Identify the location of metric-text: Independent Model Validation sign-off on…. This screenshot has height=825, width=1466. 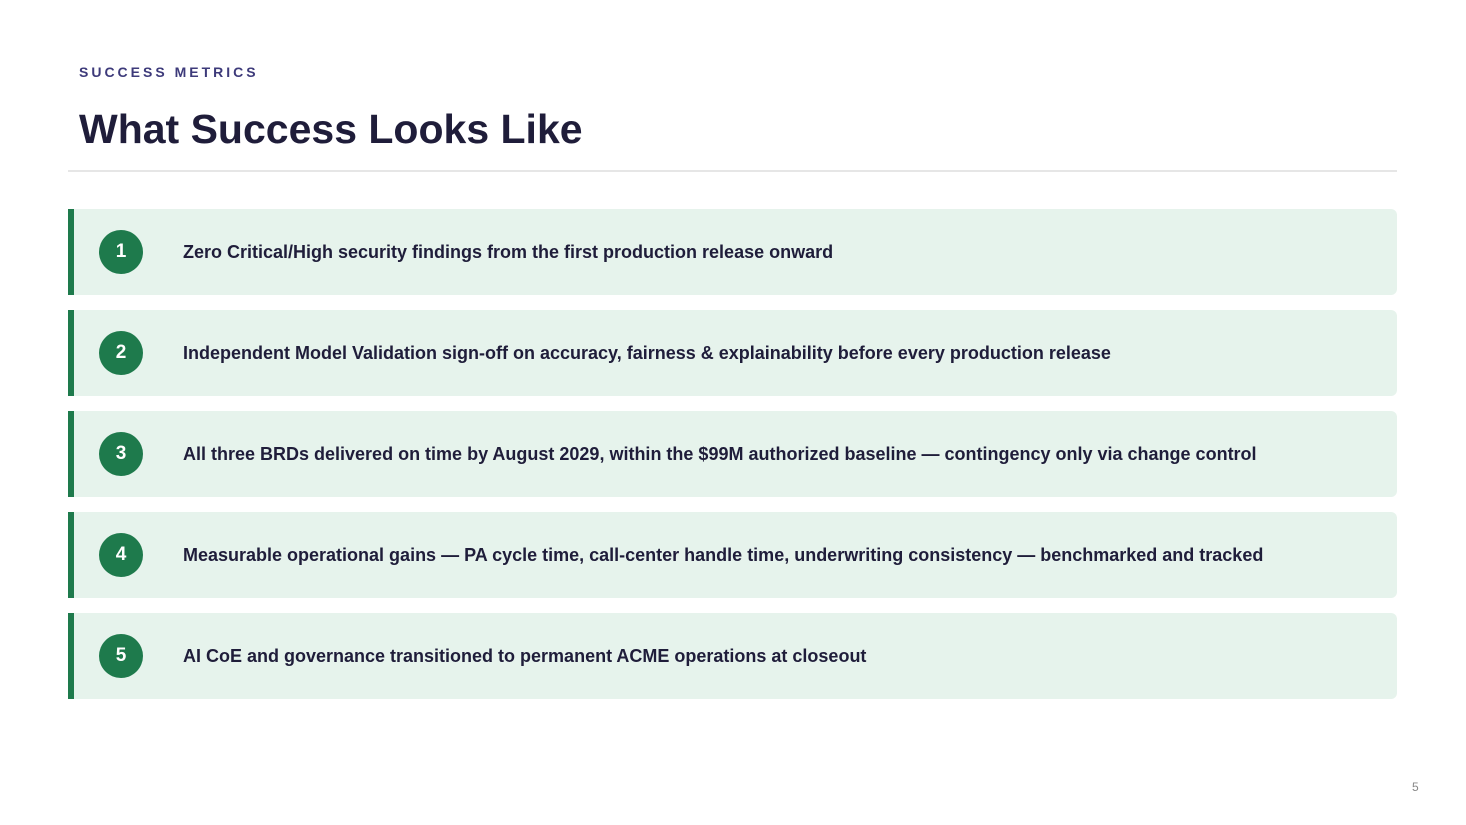
(647, 352).